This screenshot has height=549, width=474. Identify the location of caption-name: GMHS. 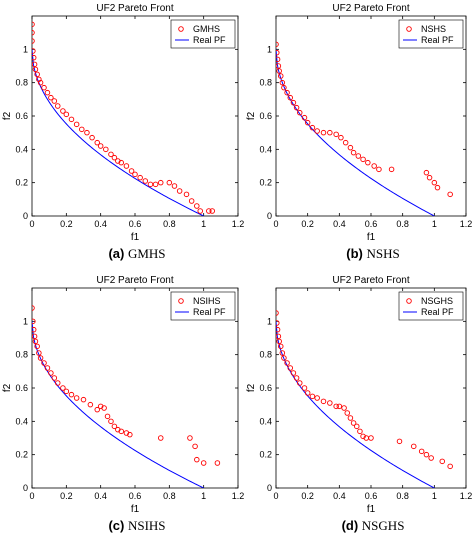
(147, 253).